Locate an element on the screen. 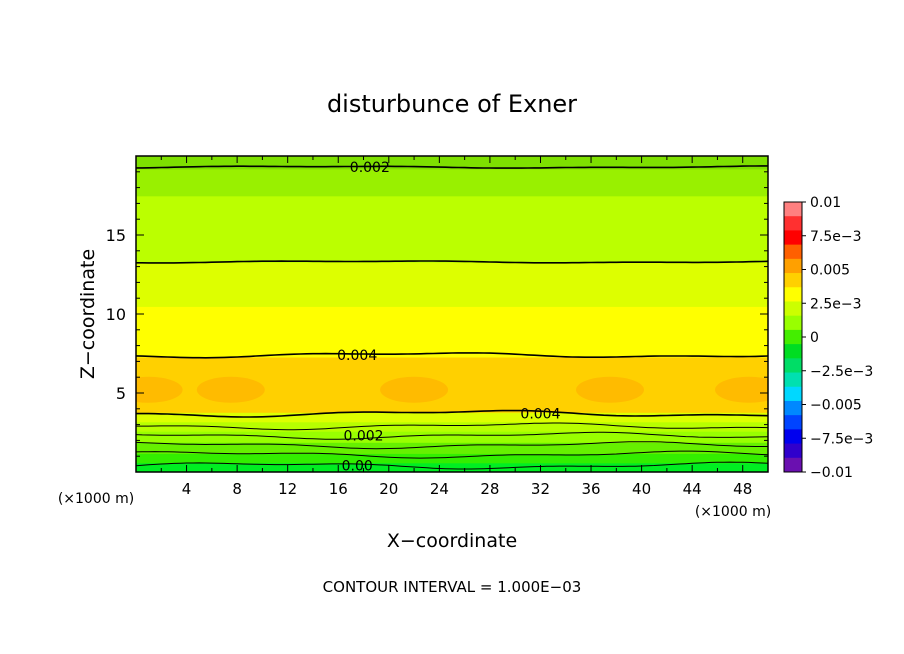 Image resolution: width=904 pixels, height=654 pixels. x-tick-label-32: 32 is located at coordinates (540, 489).